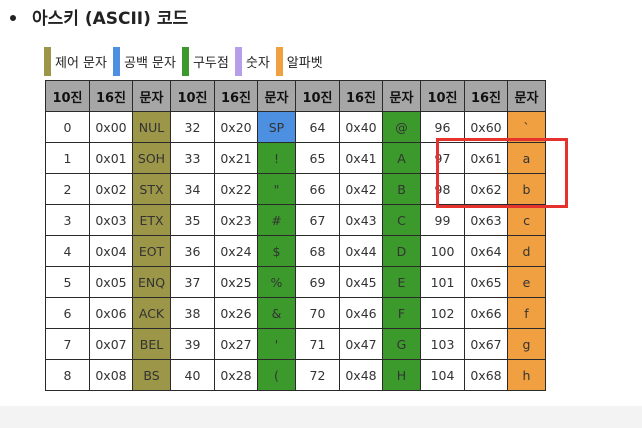 The width and height of the screenshot is (642, 428). Describe the element at coordinates (151, 375) in the screenshot. I see `char-cell: BS` at that location.